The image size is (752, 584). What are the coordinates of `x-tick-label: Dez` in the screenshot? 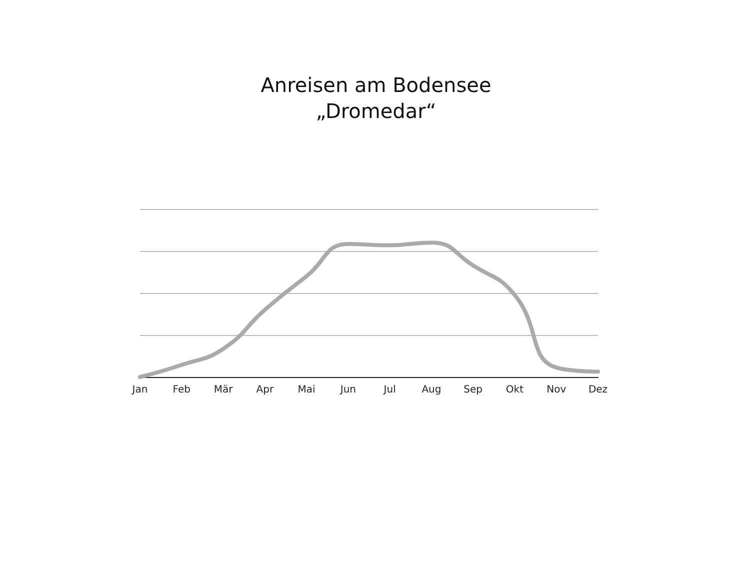 It's located at (598, 390).